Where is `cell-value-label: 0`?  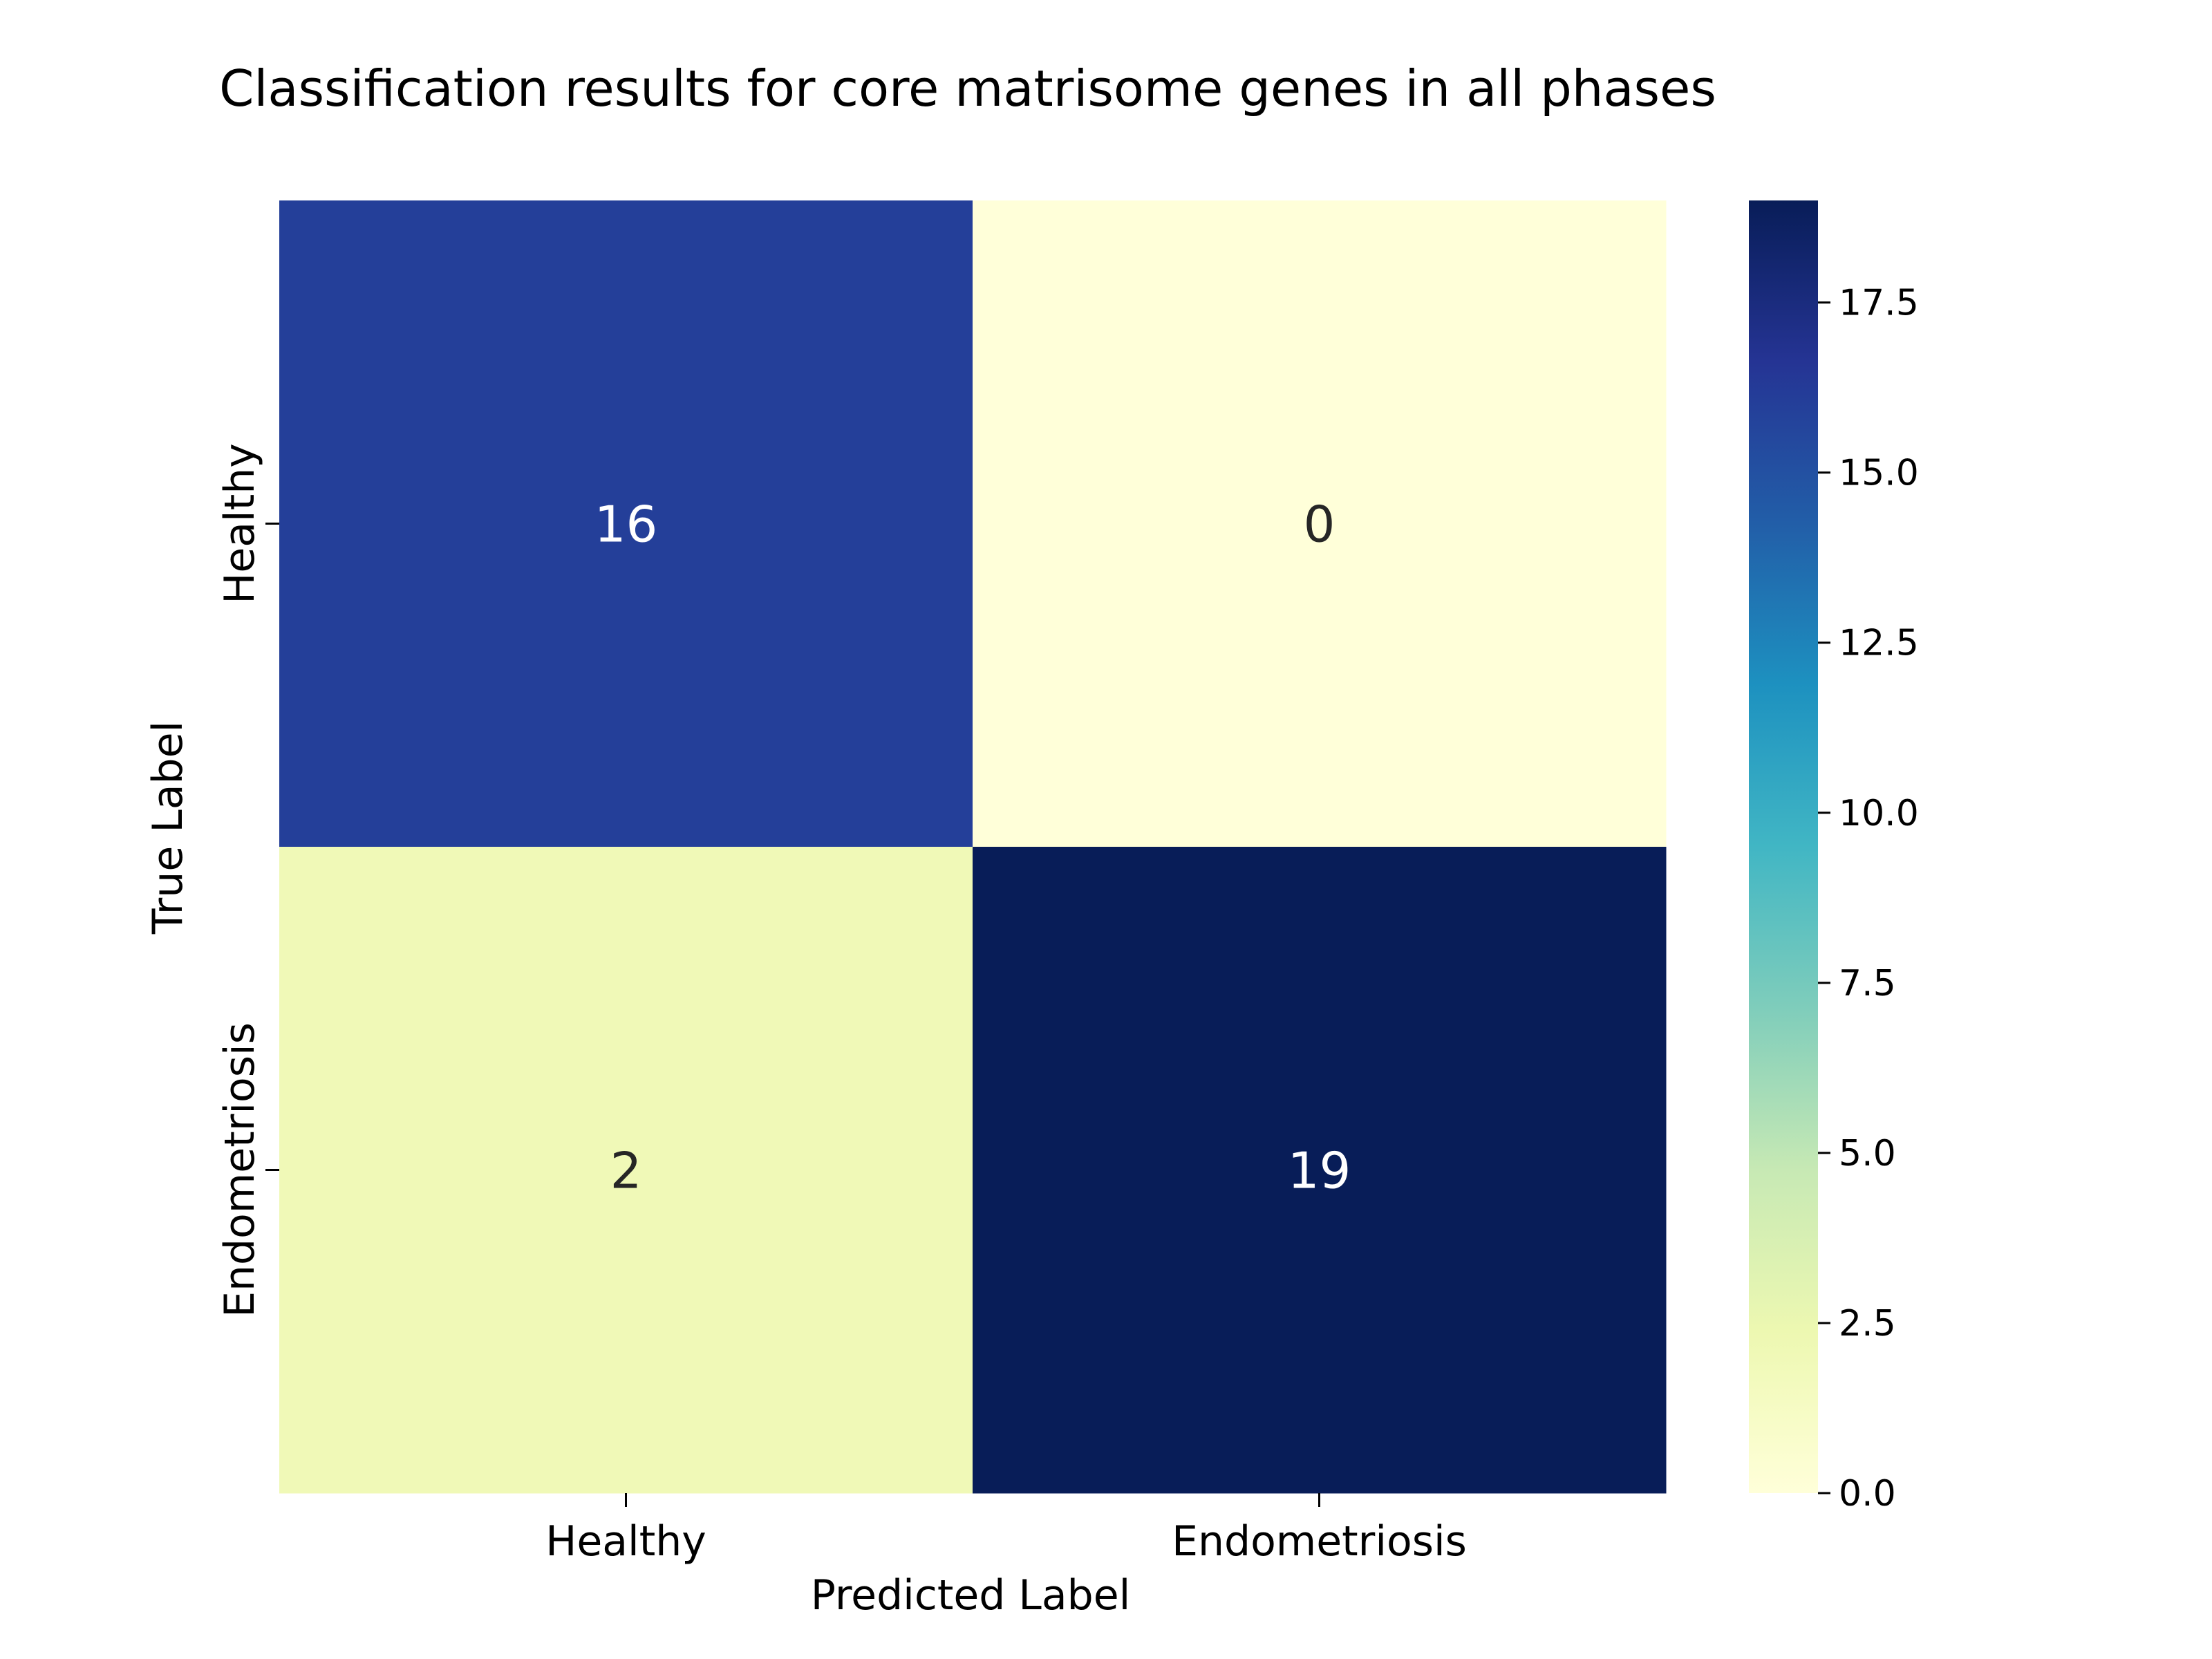 cell-value-label: 0 is located at coordinates (1319, 525).